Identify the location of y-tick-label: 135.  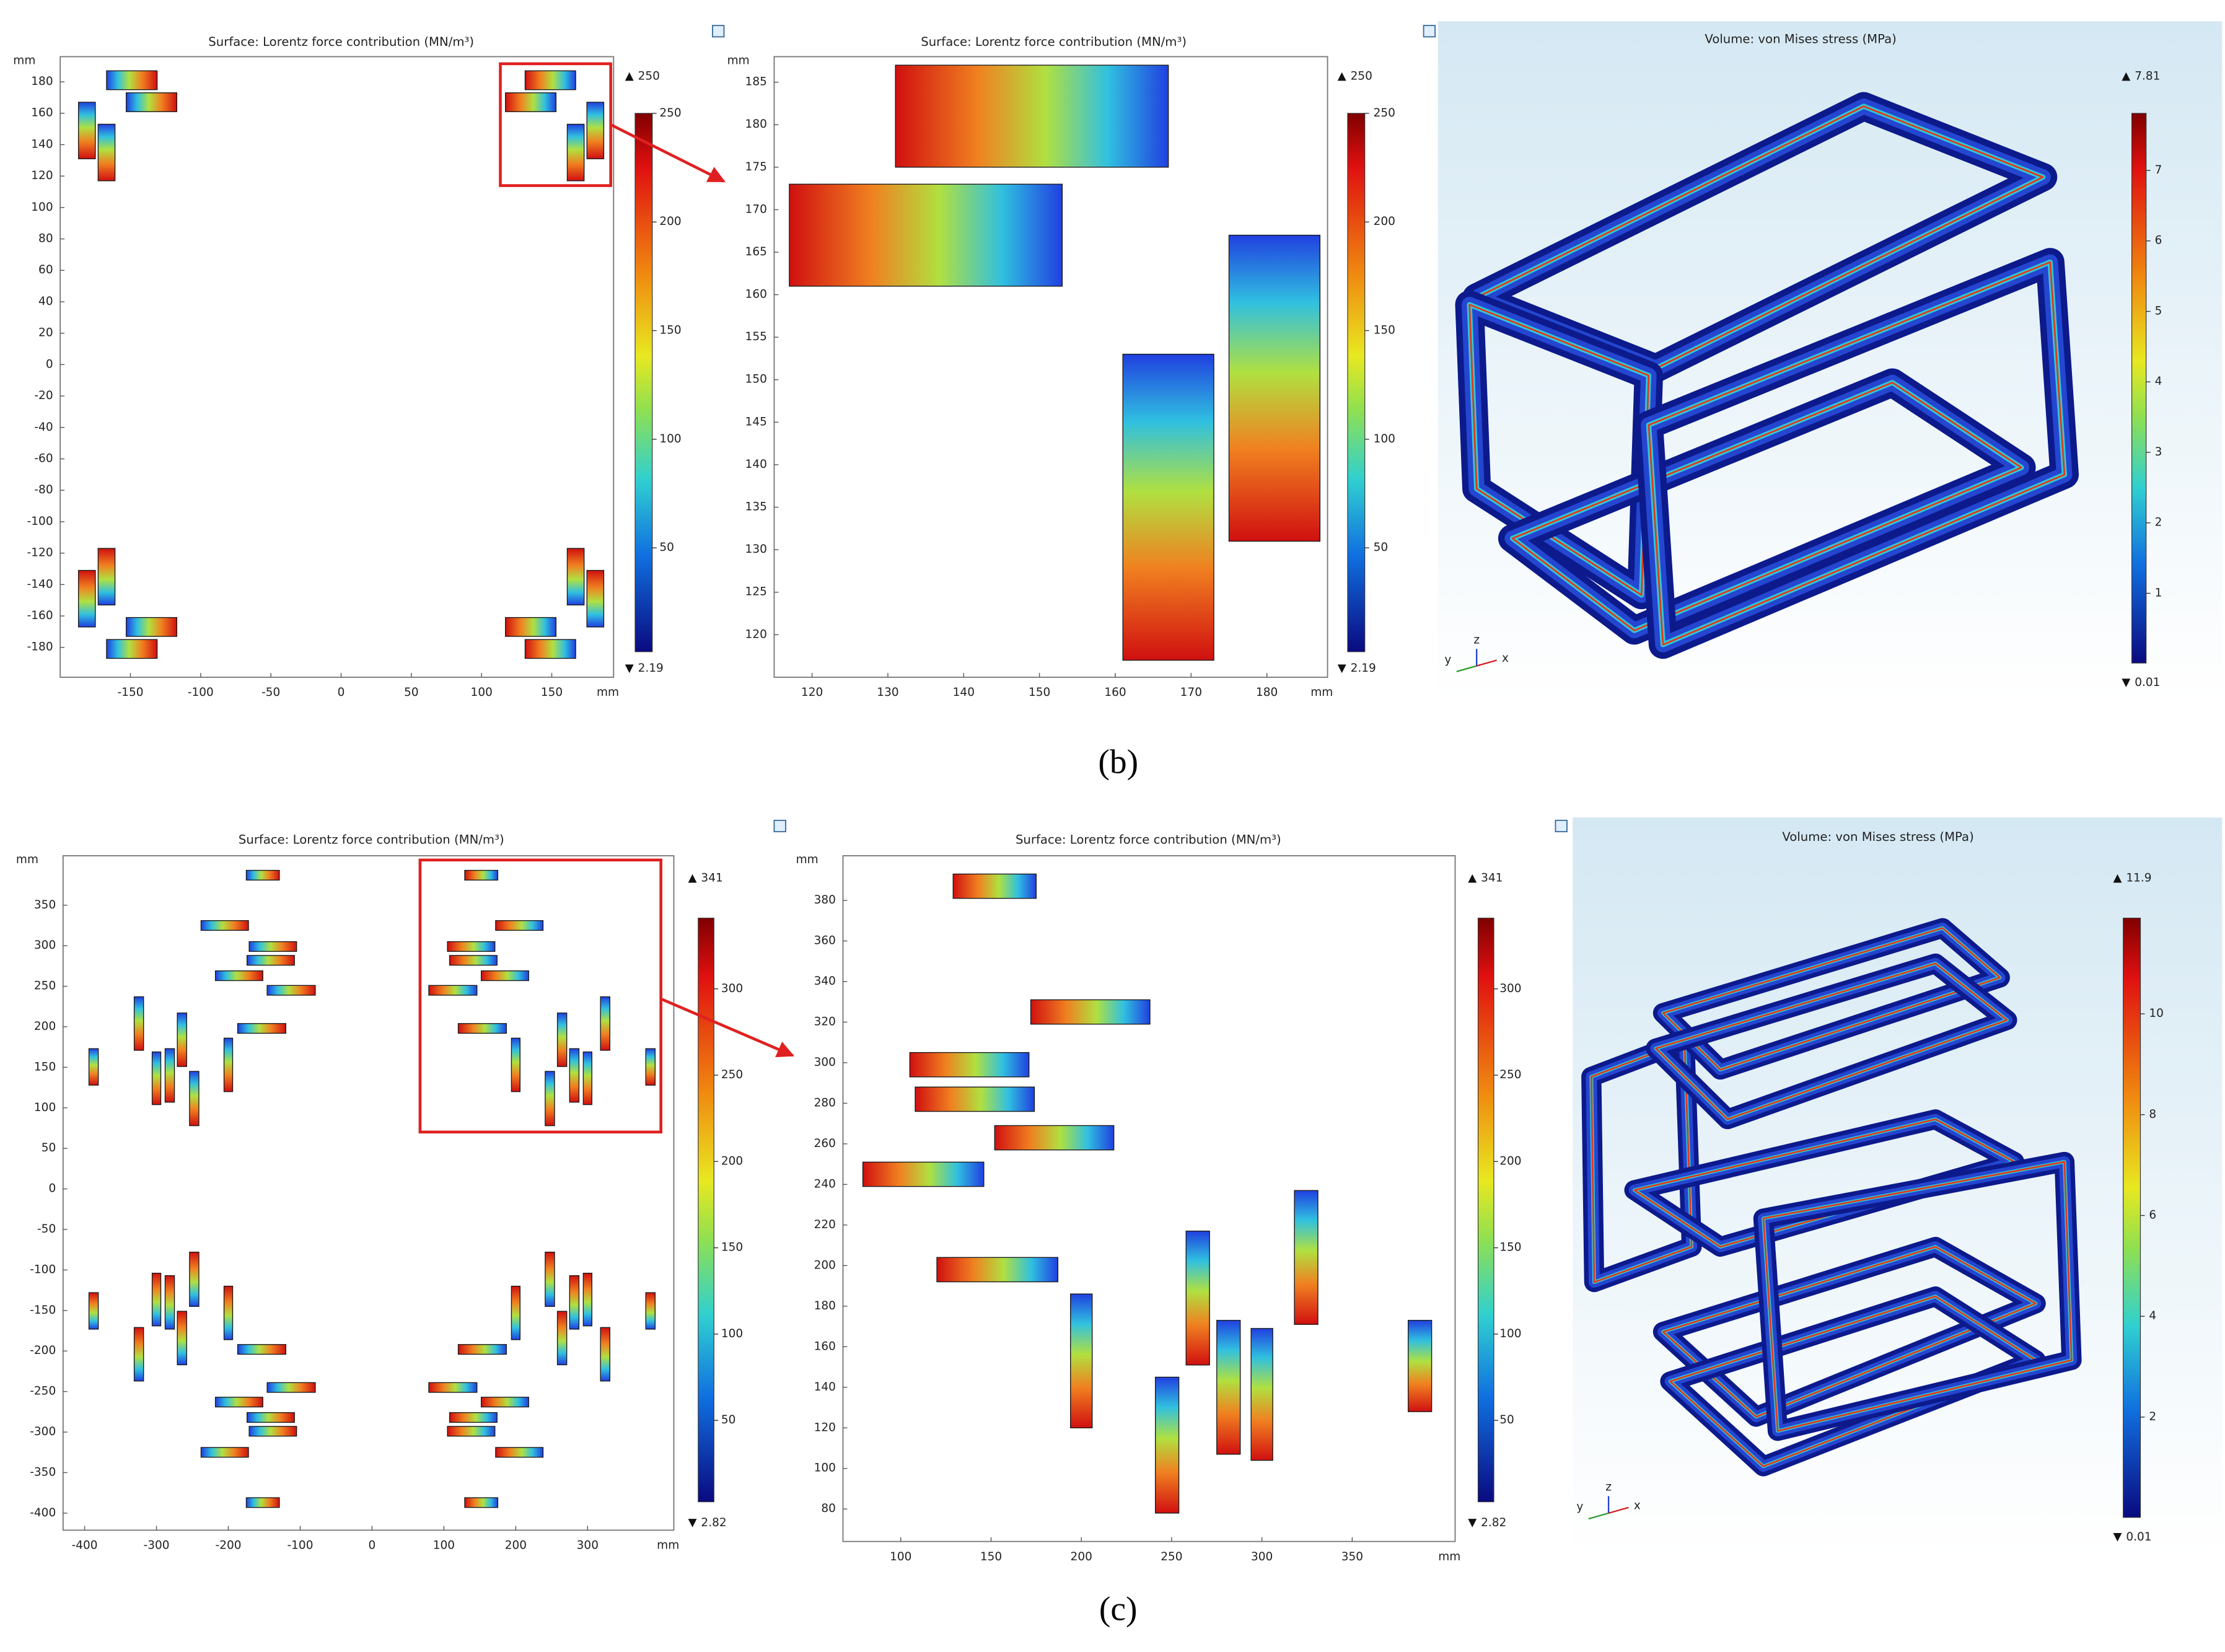
(756, 507).